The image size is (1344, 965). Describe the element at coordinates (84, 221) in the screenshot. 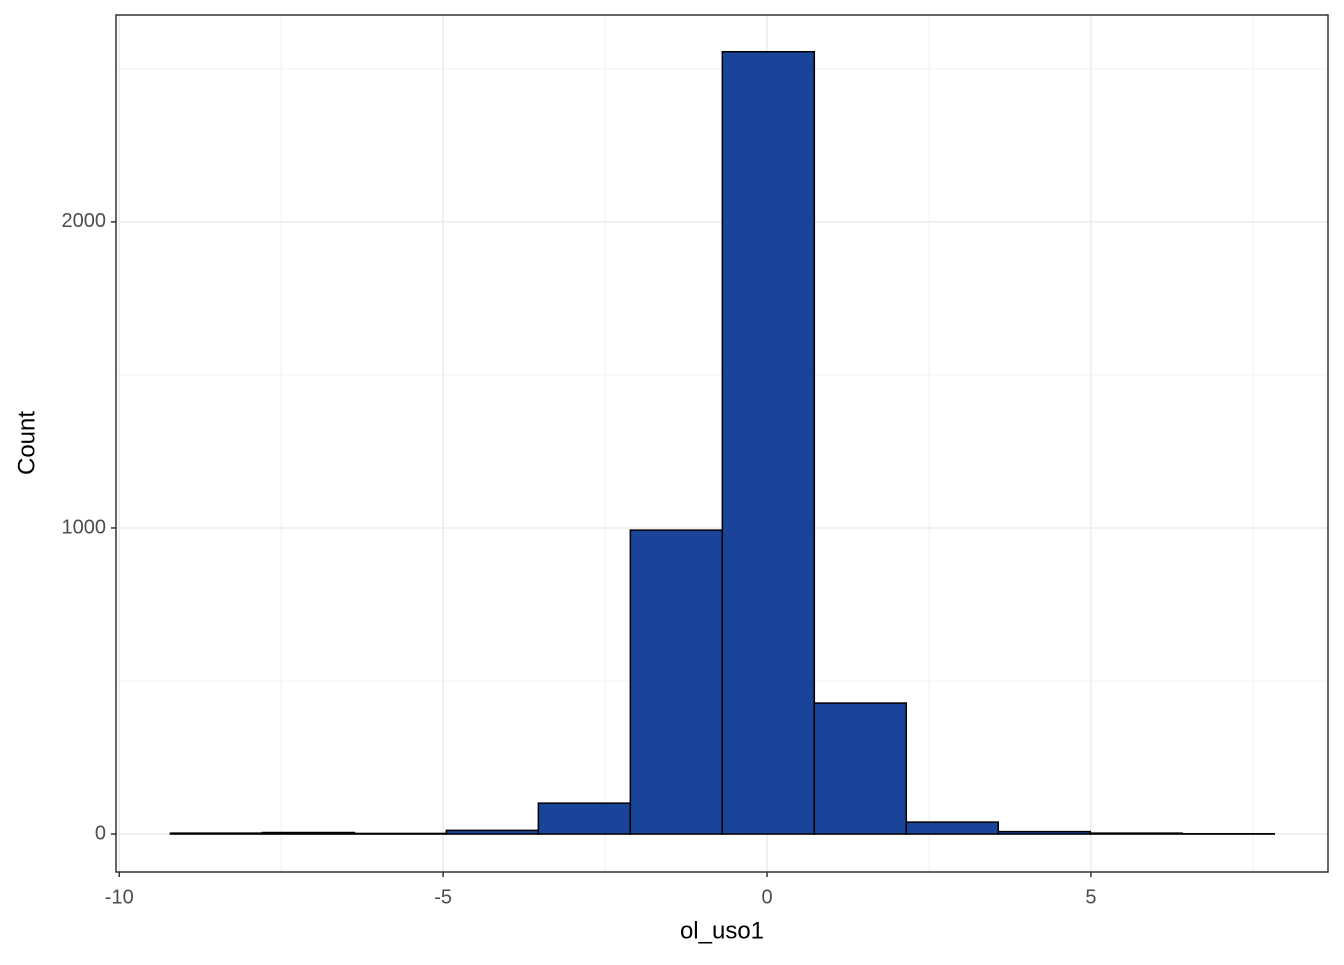

I see `y-tick-label: 2000` at that location.